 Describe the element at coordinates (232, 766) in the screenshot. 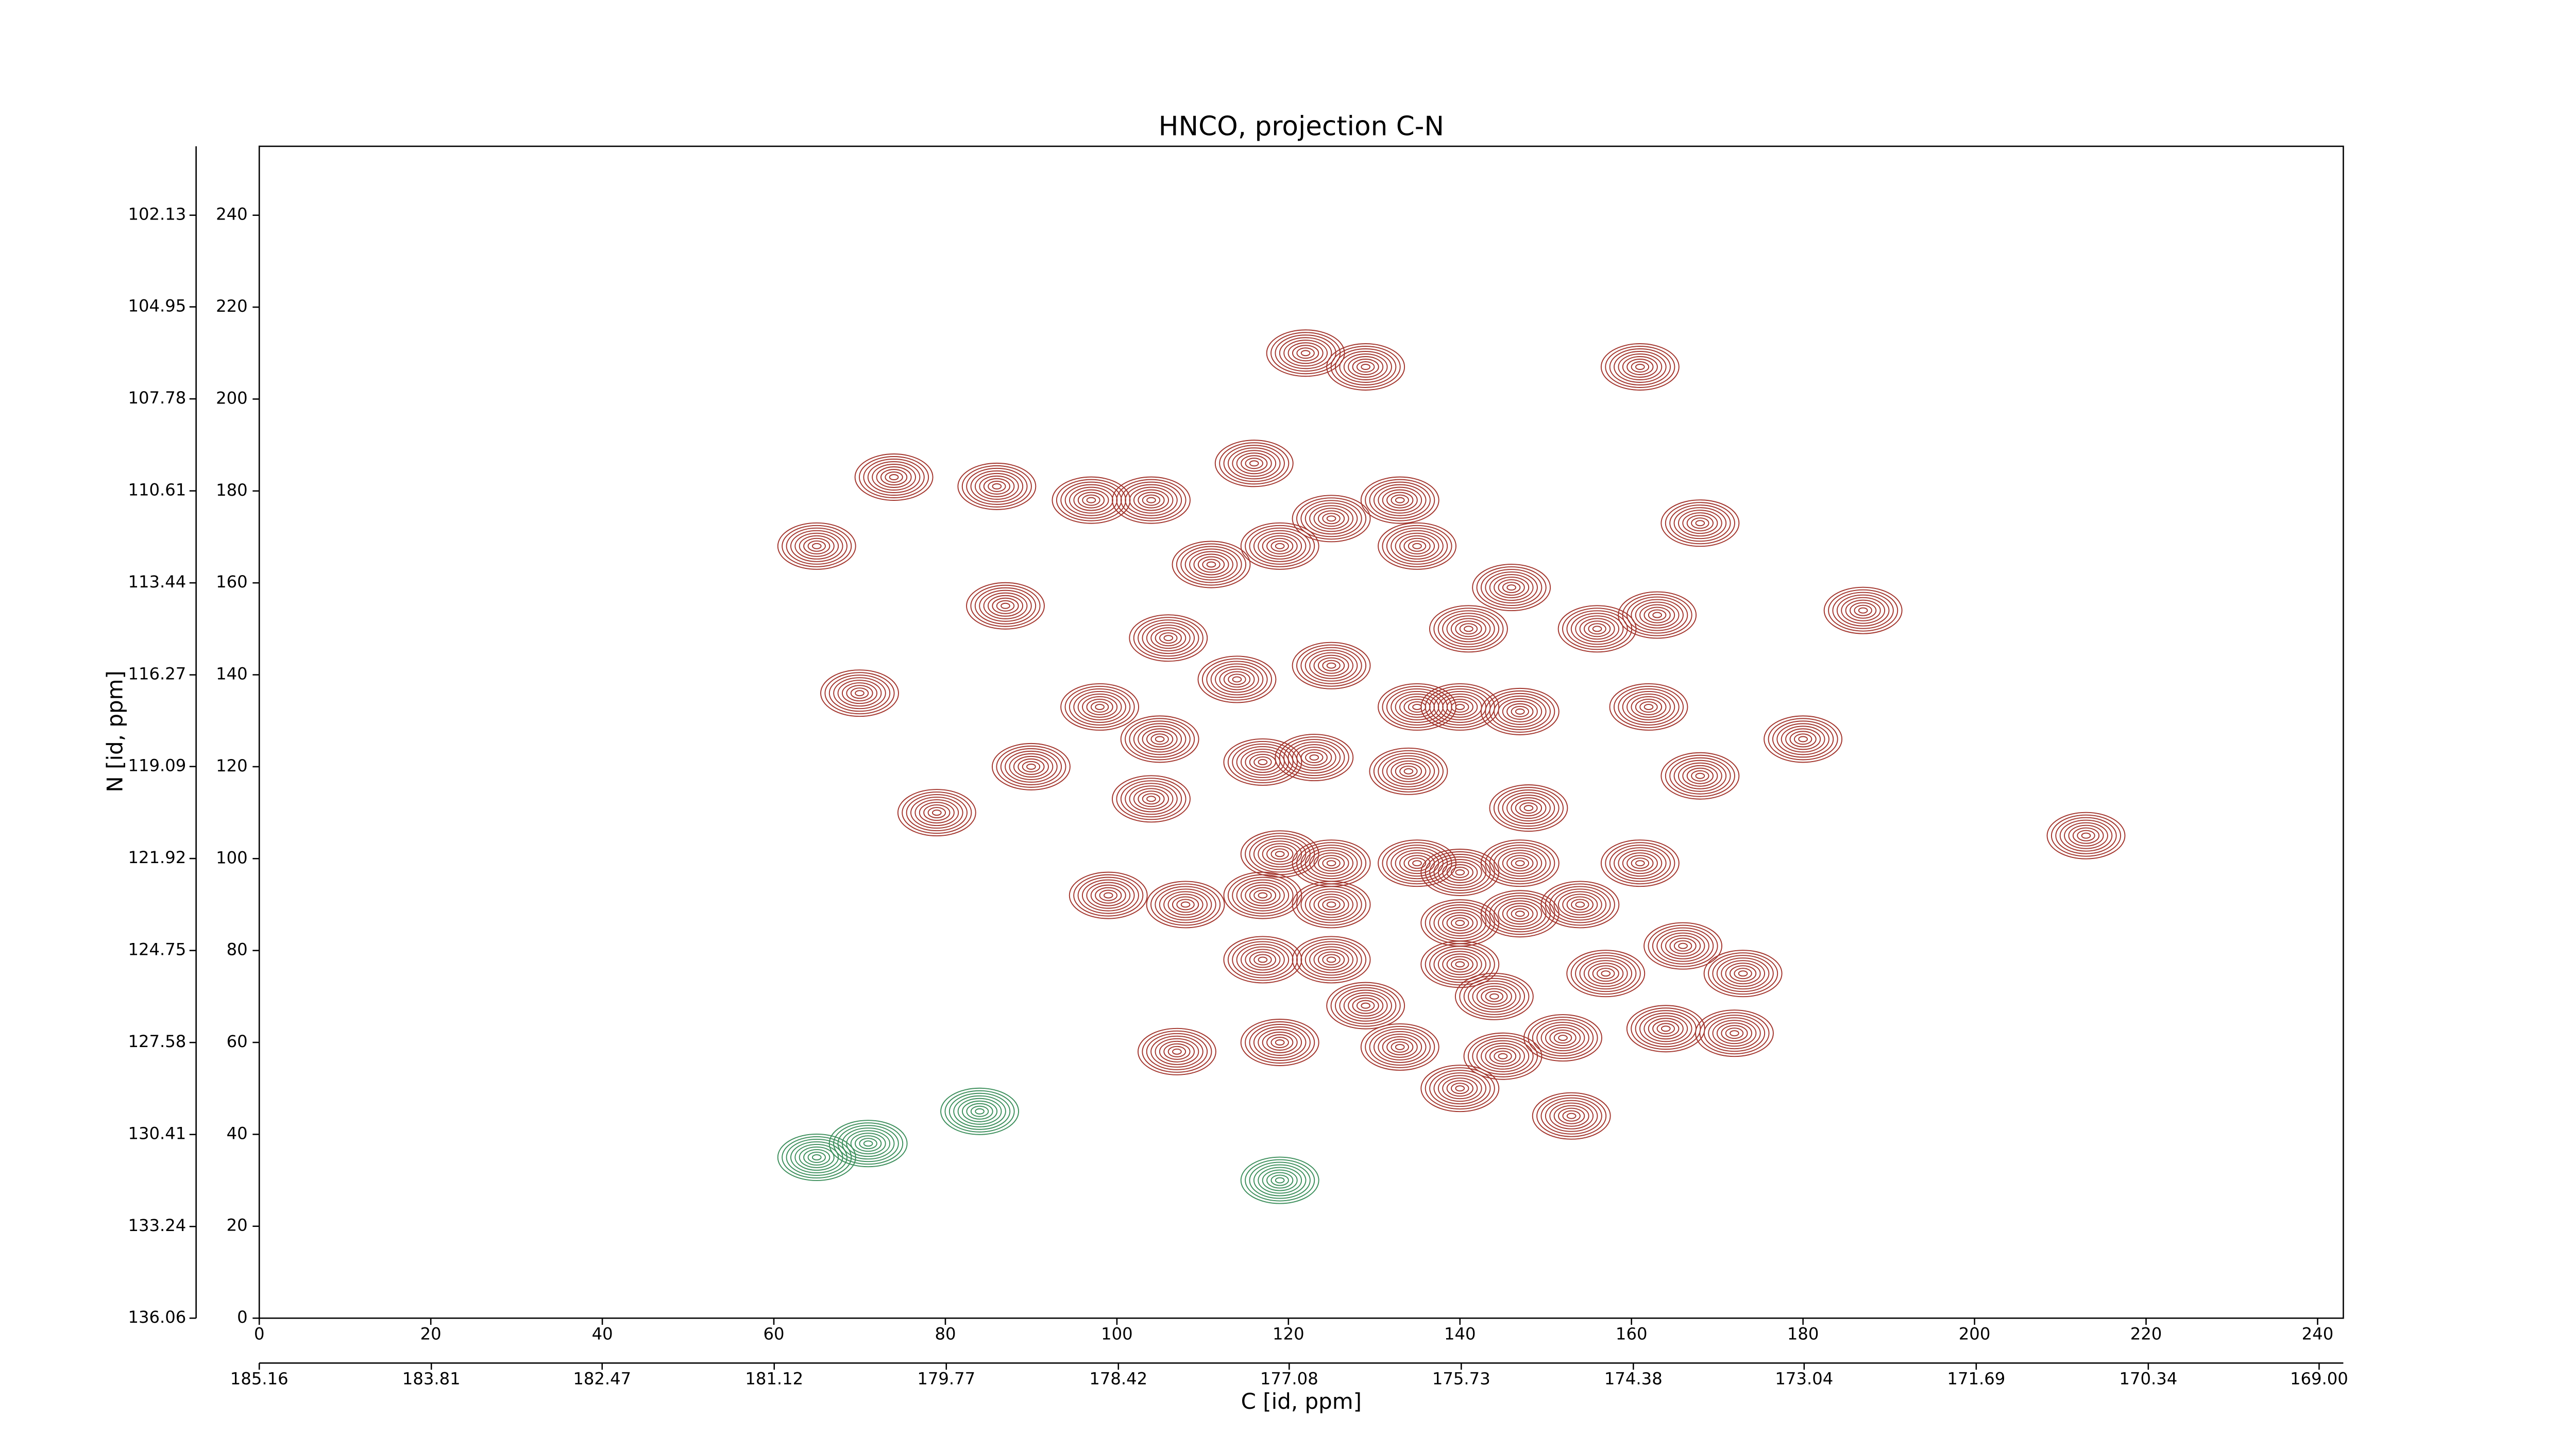

I see `y-tick-label: 120` at that location.